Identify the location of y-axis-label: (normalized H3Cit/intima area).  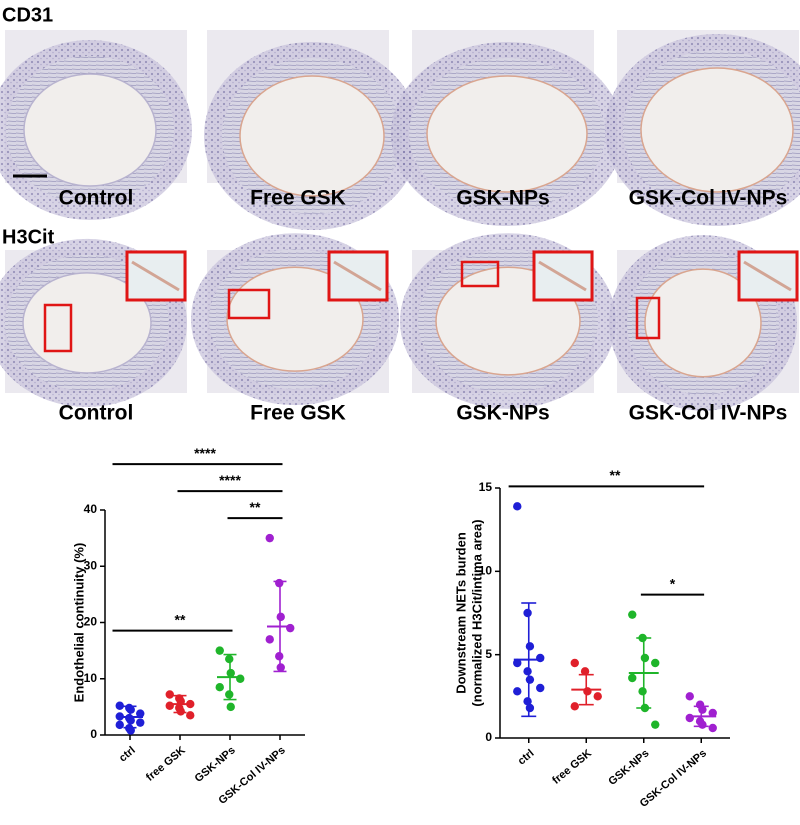
(476, 612).